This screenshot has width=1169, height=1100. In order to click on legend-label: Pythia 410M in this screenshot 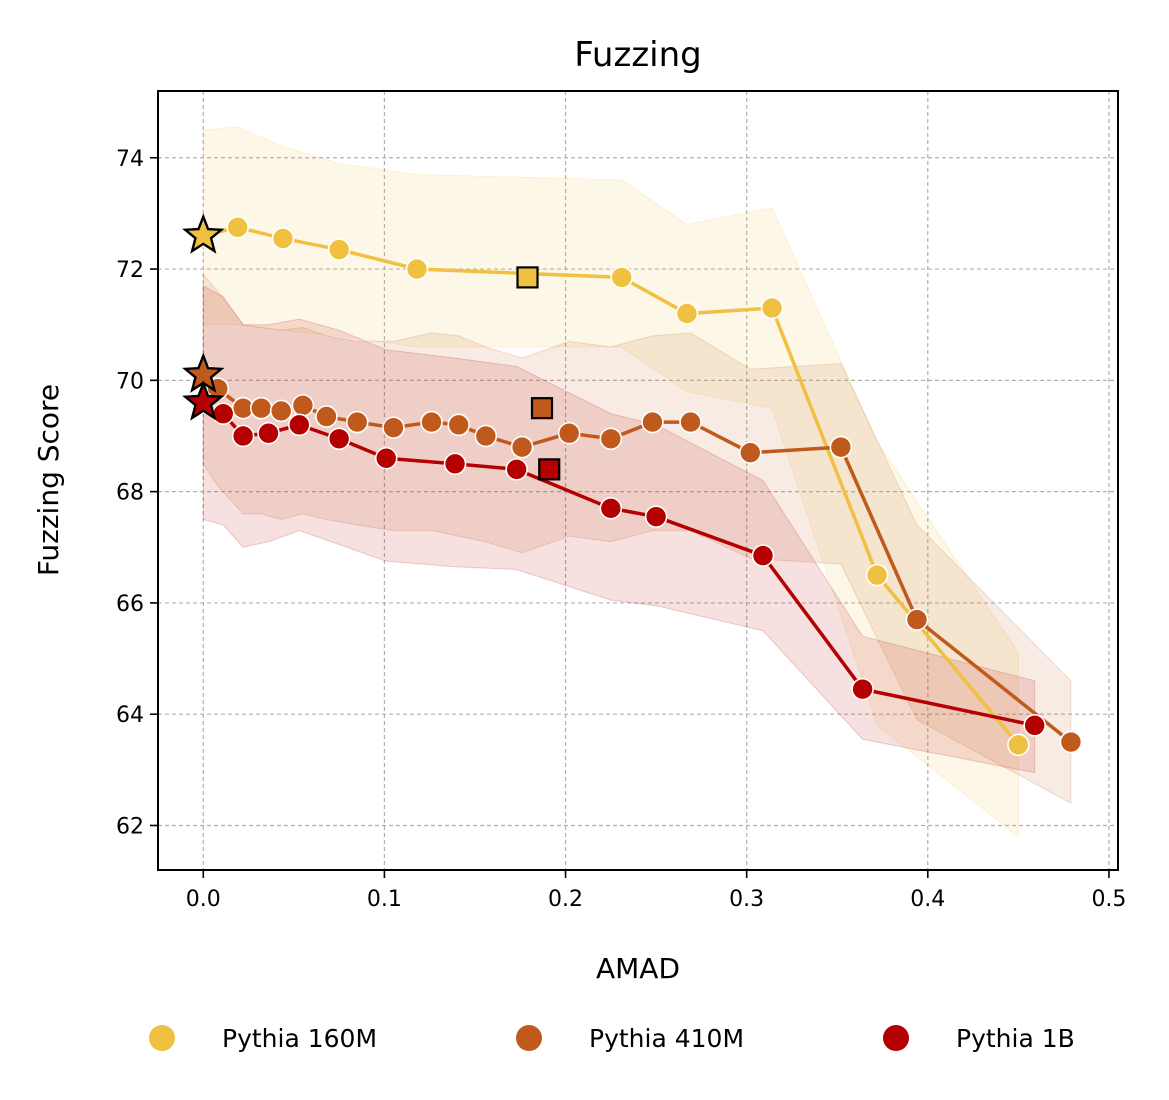, I will do `click(666, 1038)`.